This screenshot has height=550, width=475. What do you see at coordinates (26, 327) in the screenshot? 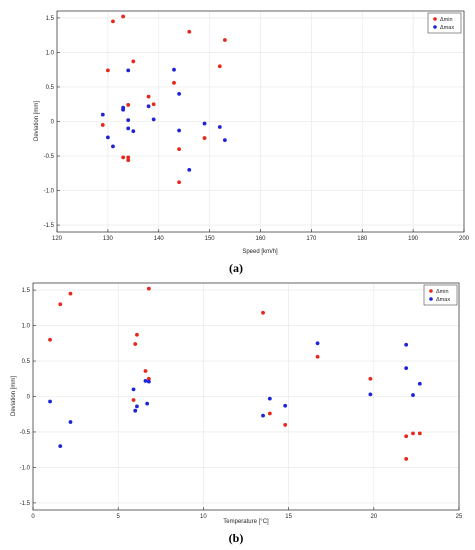
I see `y-tick-label-b: 1.0` at bounding box center [26, 327].